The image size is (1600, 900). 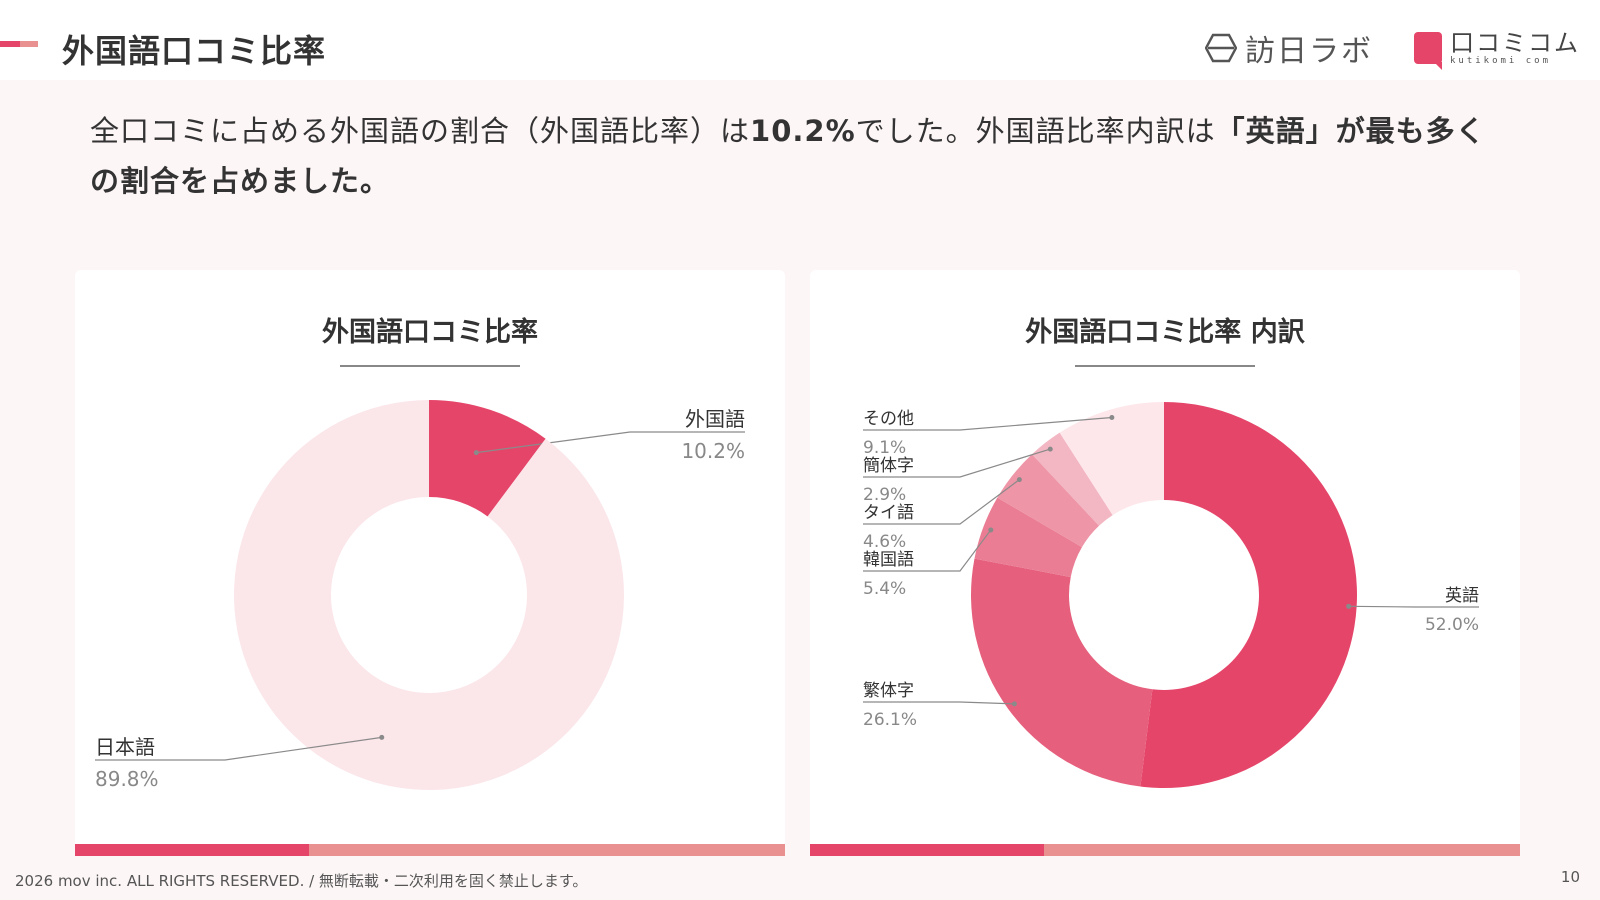 I want to click on lead-part2: でした。外国語比率内訳は, so click(x=1035, y=131).